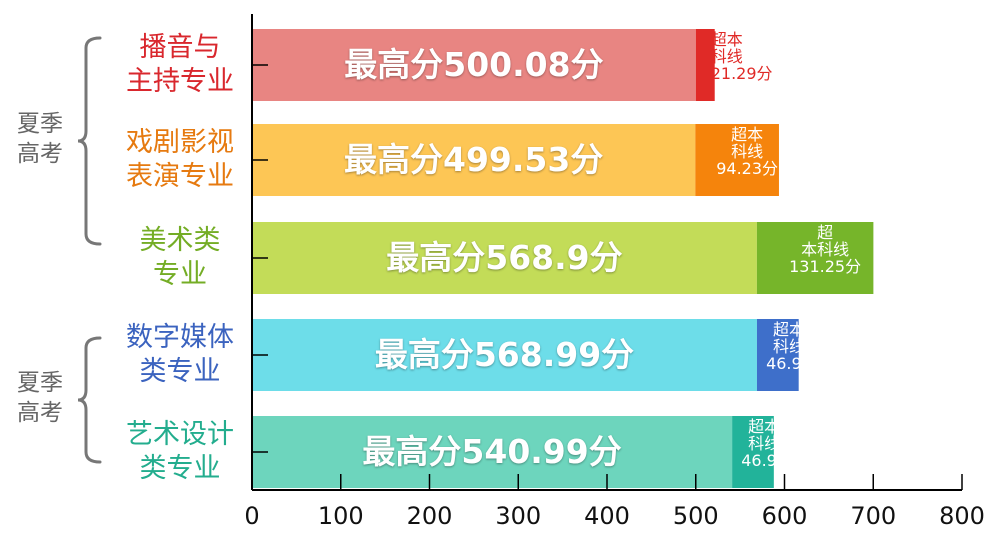 The height and width of the screenshot is (537, 985). I want to click on segment-label: 超本 科线 94.23分, so click(747, 151).